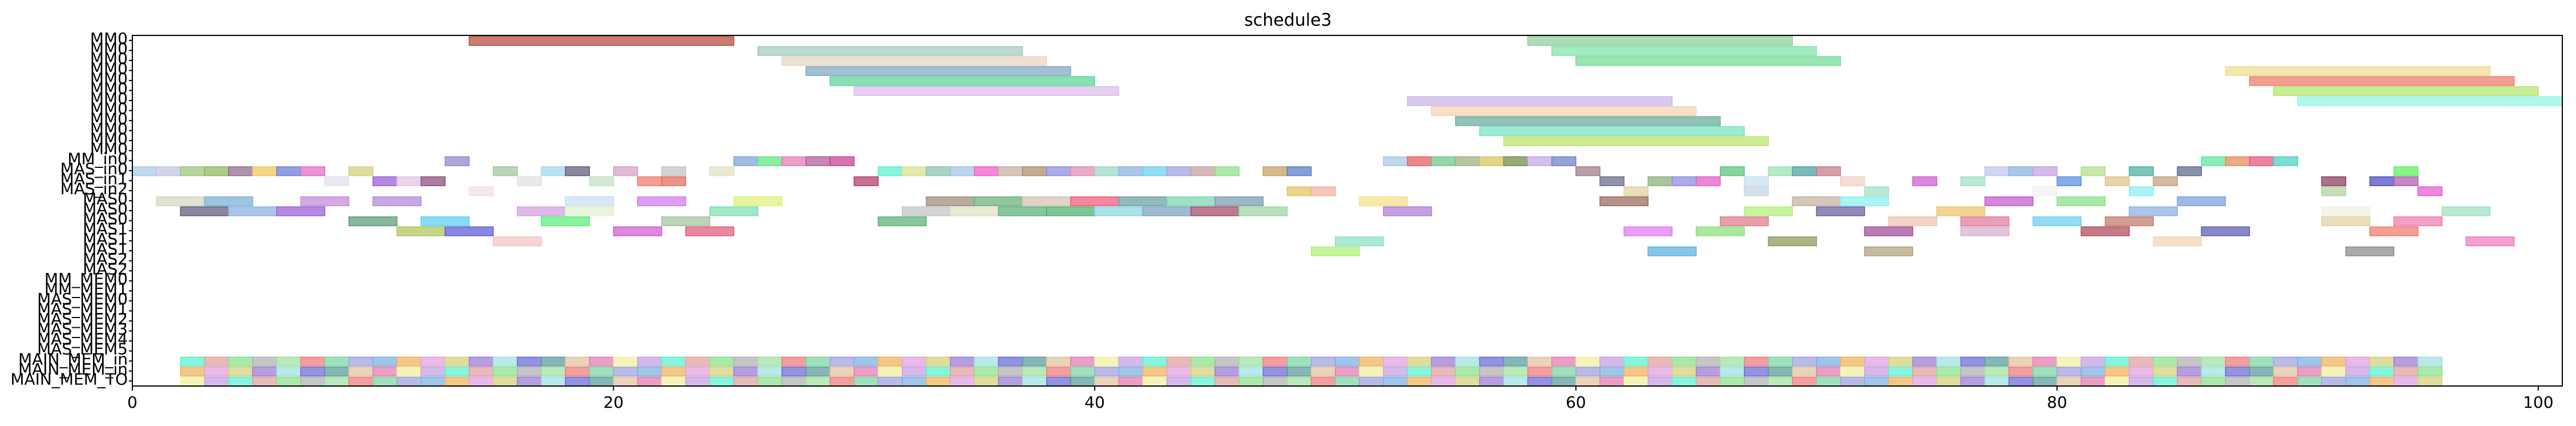  What do you see at coordinates (1340, 399) in the screenshot?
I see `x-axis-ticks: 0 20 40 60 80 100` at bounding box center [1340, 399].